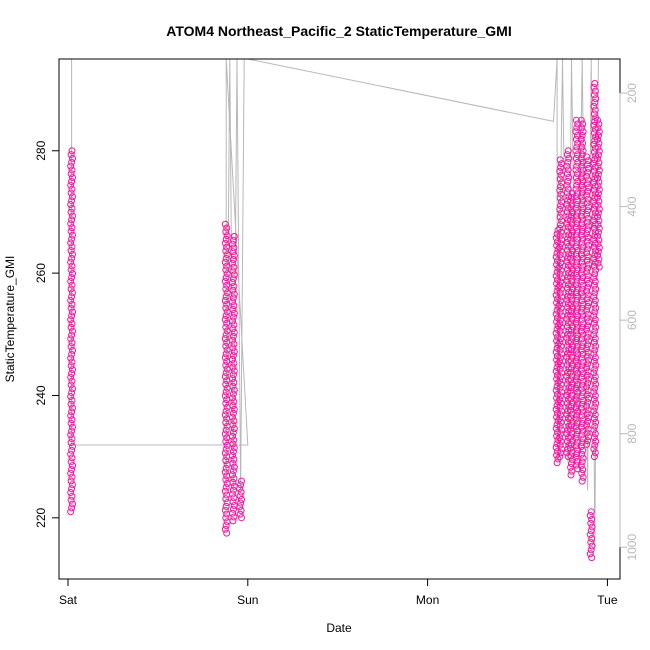  I want to click on x-tick-label: Mon, so click(427, 600).